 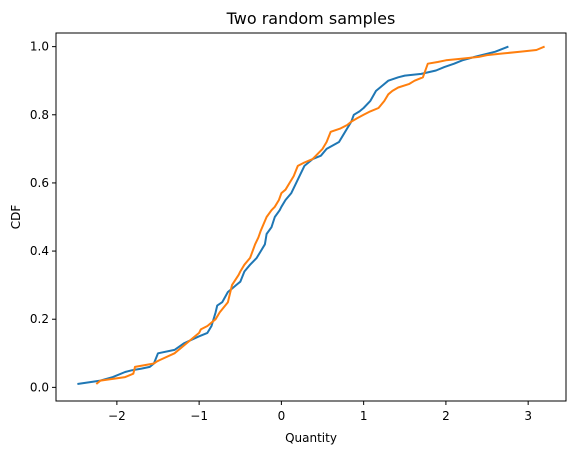 I want to click on x-axis-ticks: −2 −1 0 1 2 3, so click(x=320, y=412).